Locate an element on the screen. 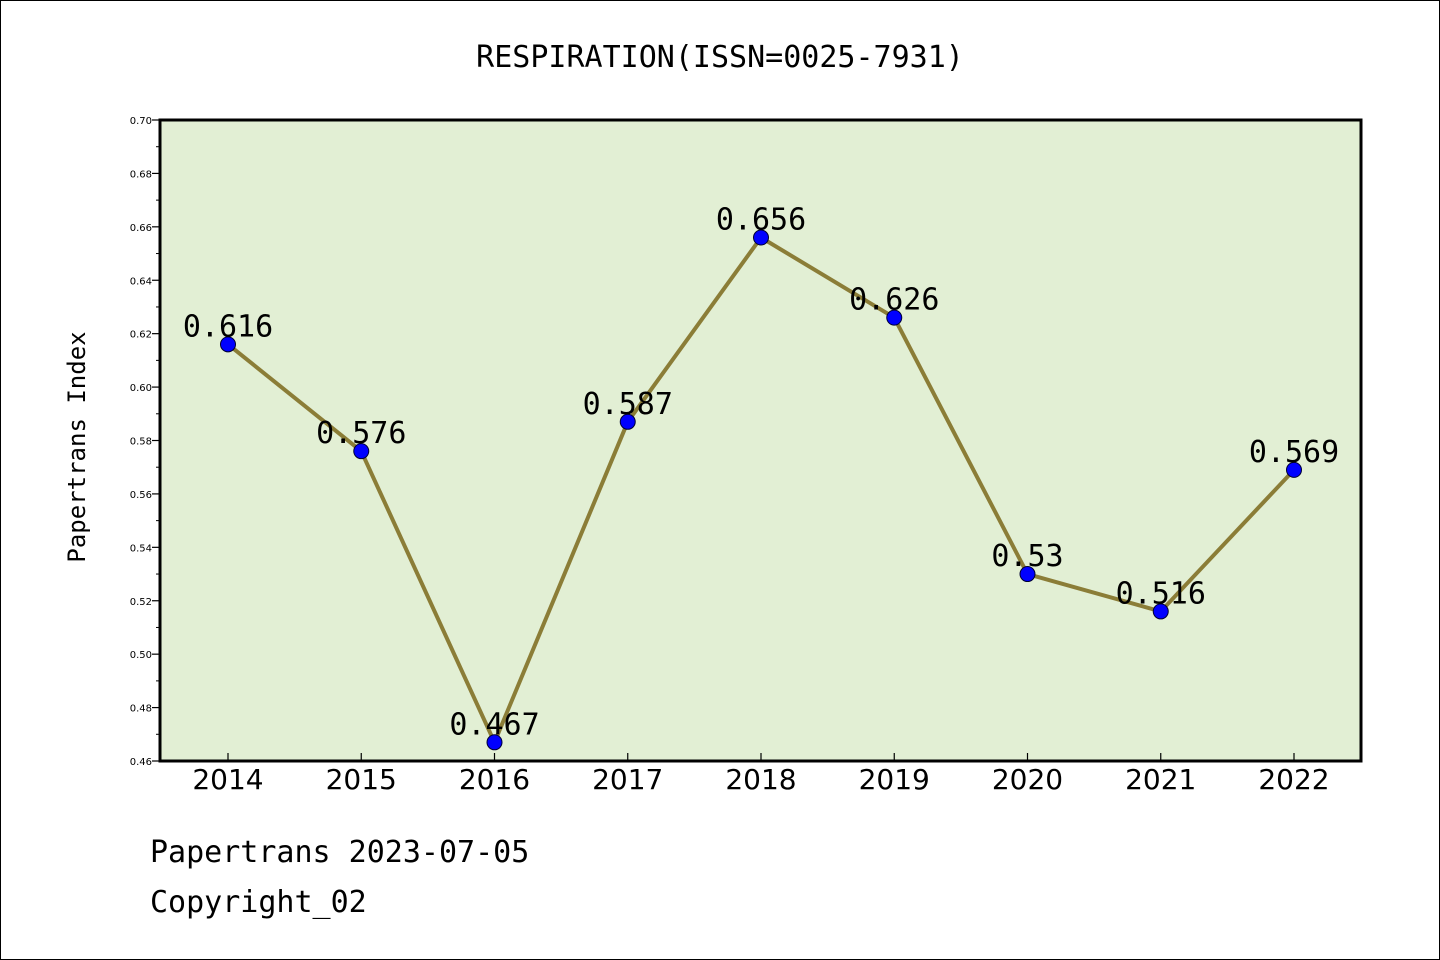 The width and height of the screenshot is (1440, 960). x-axis: 2014 2015 2016 2017 2018 2019 2020 2021 2022 is located at coordinates (761, 774).